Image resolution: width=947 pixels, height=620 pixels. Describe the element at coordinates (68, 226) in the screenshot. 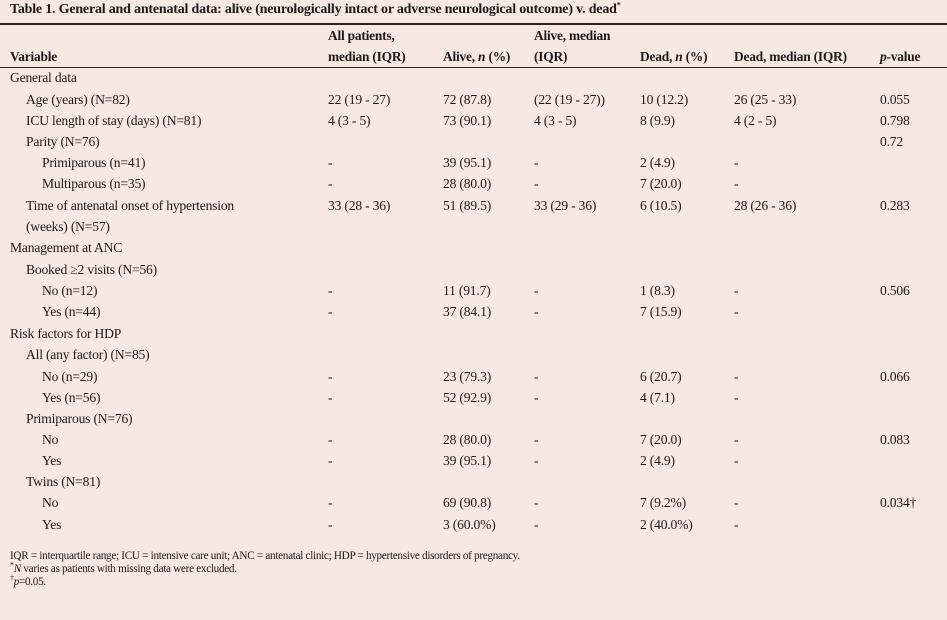

I see `row-label: (weeks) (N=57)` at that location.